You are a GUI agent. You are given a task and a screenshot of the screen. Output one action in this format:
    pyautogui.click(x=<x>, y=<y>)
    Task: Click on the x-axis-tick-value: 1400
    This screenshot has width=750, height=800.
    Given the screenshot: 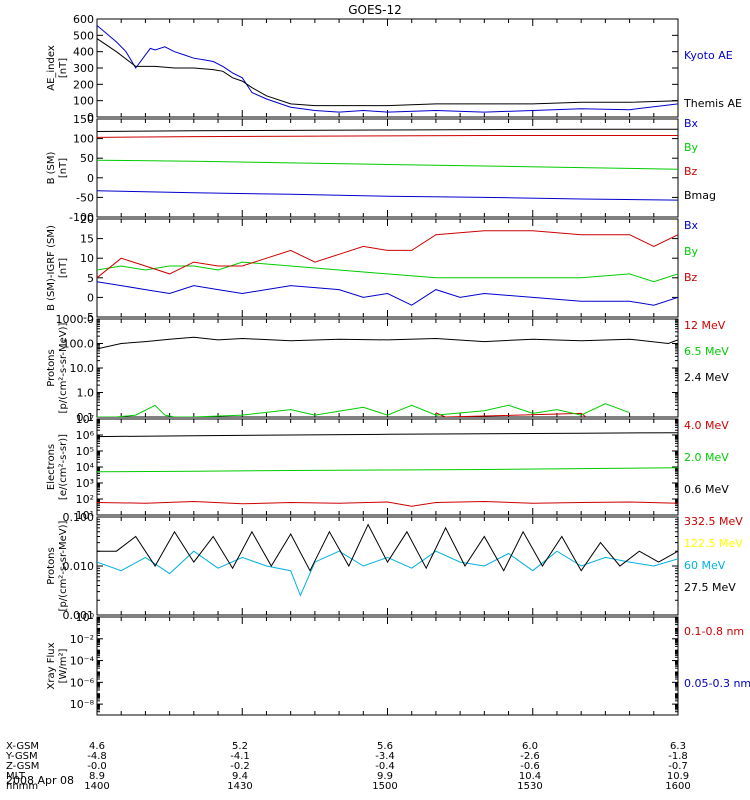 What is the action you would take?
    pyautogui.click(x=96, y=786)
    